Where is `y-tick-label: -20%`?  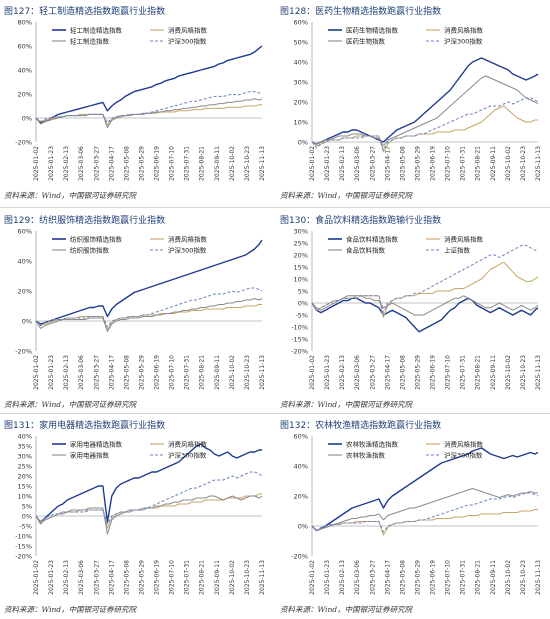 y-tick-label: -20% is located at coordinates (23, 352).